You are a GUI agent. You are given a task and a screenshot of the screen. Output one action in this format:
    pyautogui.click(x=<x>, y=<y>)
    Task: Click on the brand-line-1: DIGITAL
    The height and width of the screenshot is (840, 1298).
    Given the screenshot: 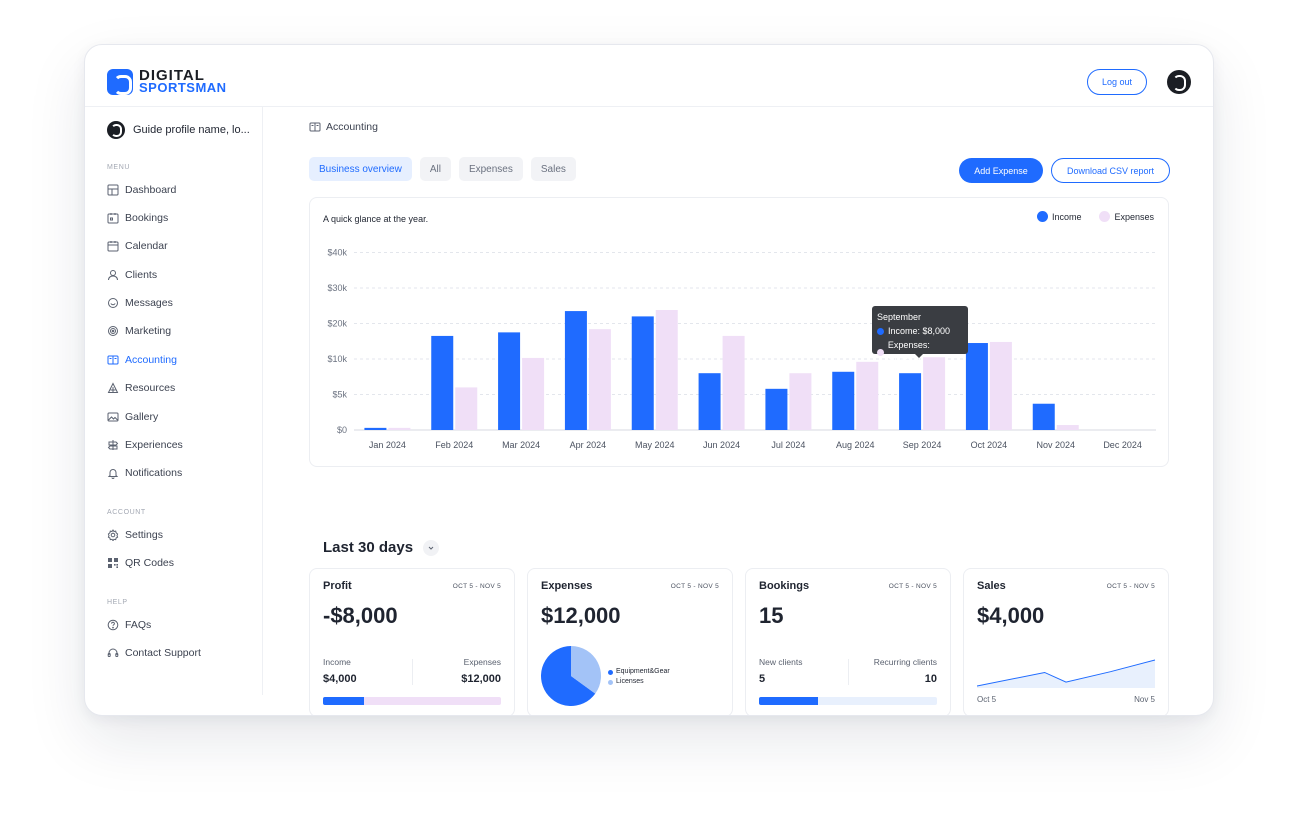 What is the action you would take?
    pyautogui.click(x=172, y=75)
    